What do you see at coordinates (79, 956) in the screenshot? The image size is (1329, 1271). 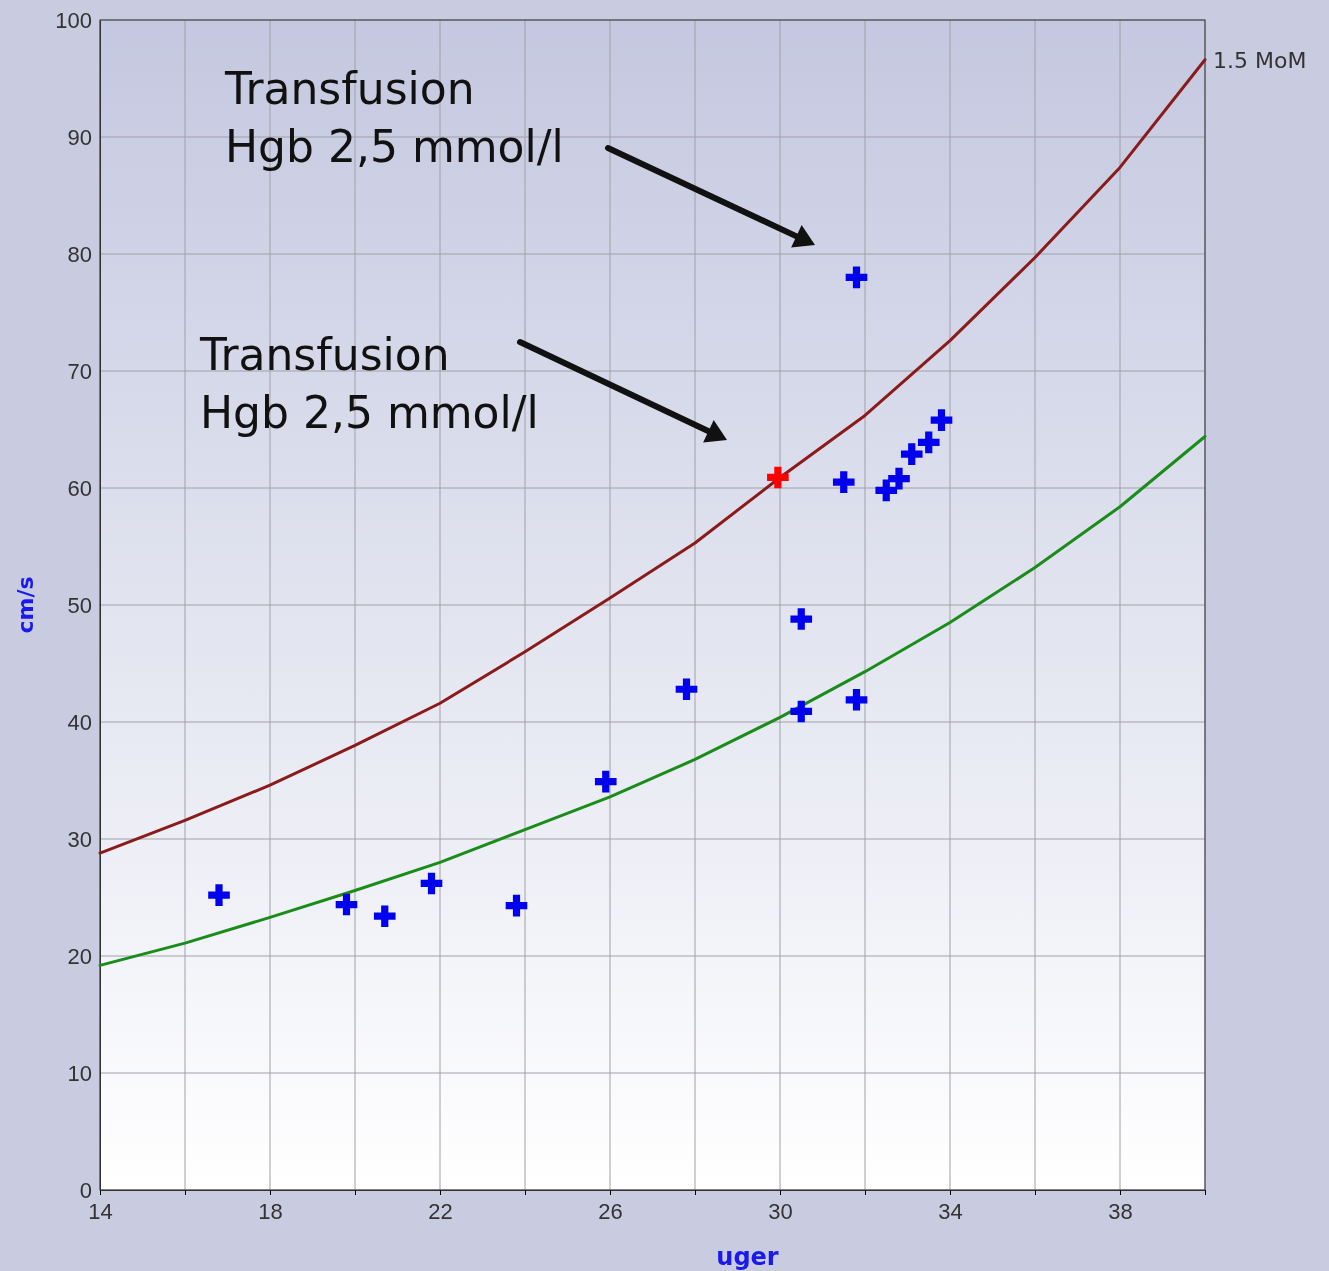 I see `y-tick-label: 20` at bounding box center [79, 956].